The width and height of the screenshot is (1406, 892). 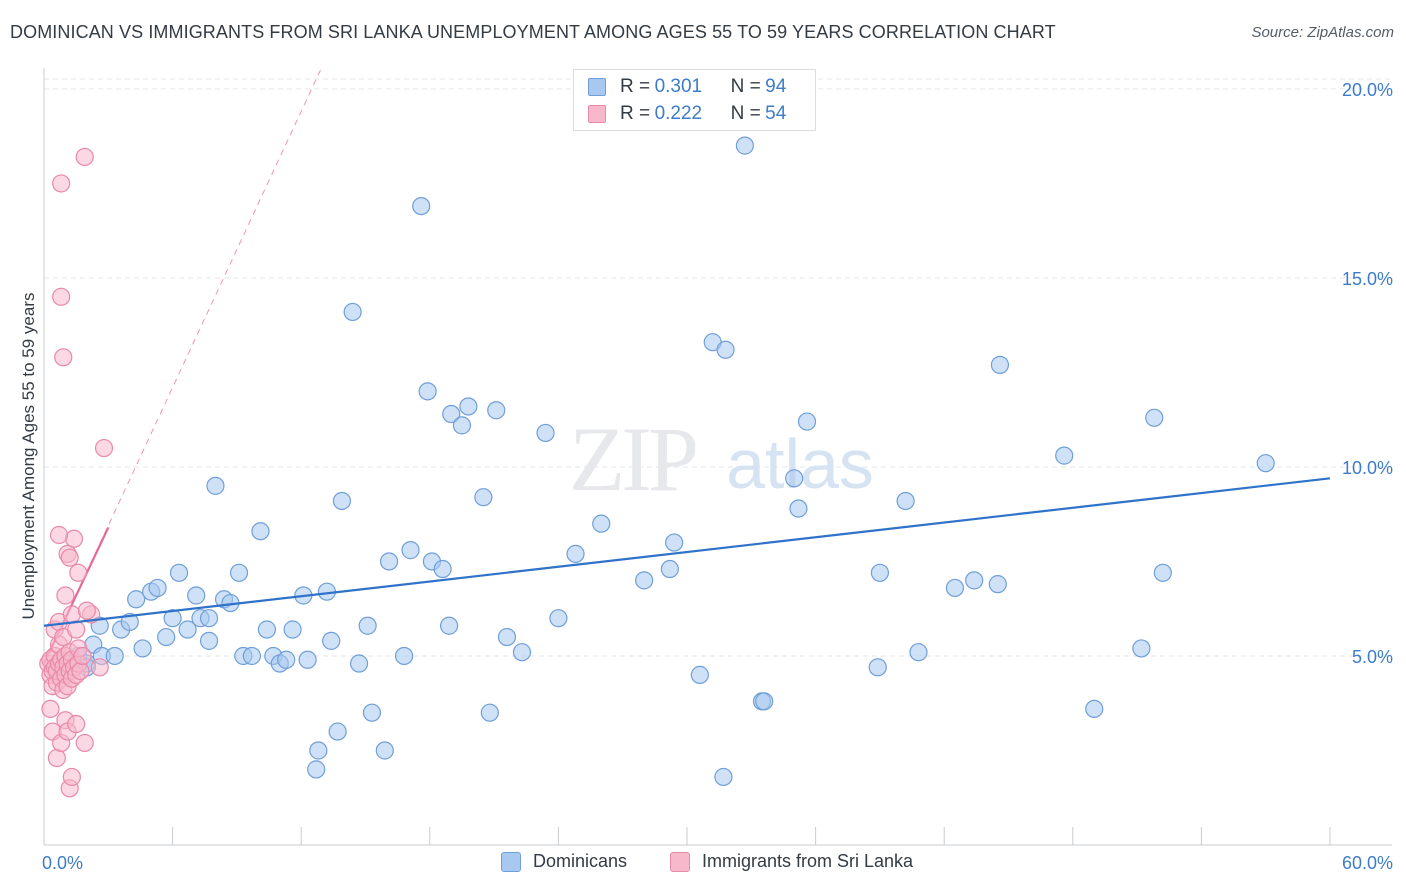 What do you see at coordinates (694, 100) in the screenshot?
I see `legend: R = 0.301 N = 94 R = 0.222 N = 54` at bounding box center [694, 100].